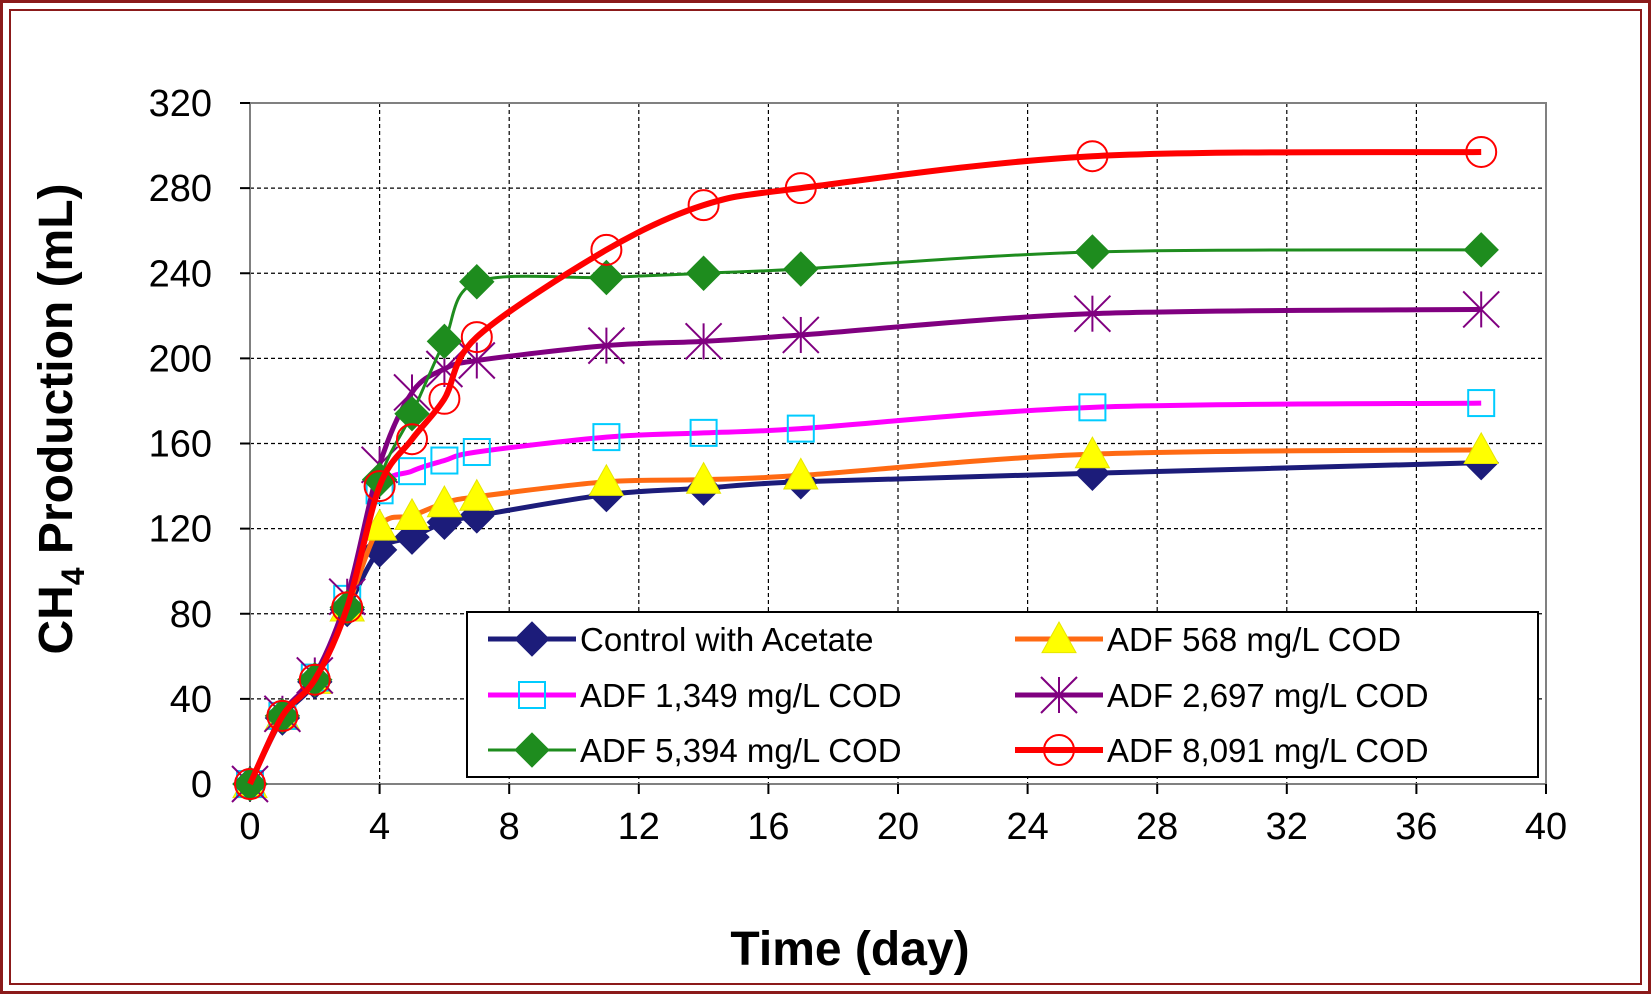 The width and height of the screenshot is (1651, 994). Describe the element at coordinates (191, 615) in the screenshot. I see `y-tick-label: 80` at that location.